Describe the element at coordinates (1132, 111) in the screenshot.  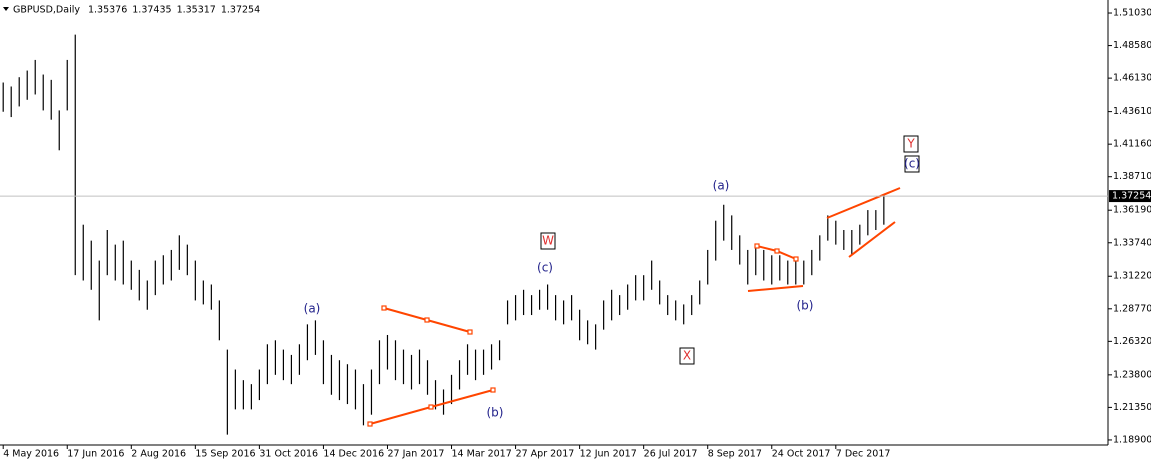
I see `y-tick-label: 1.43610` at that location.